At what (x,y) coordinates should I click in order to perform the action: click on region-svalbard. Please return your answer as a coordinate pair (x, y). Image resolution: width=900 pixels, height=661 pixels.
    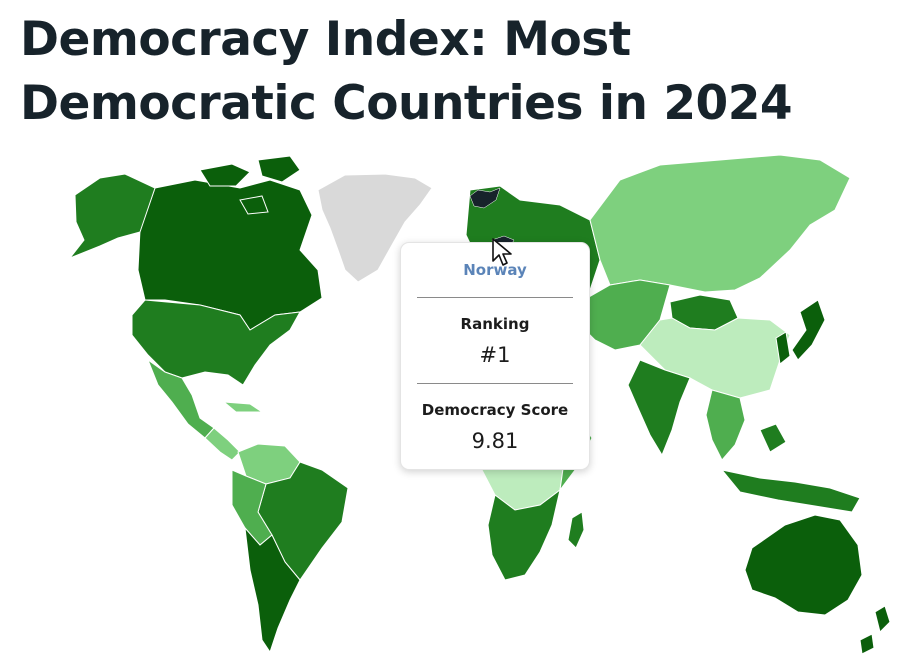
    Looking at the image, I should click on (485, 198).